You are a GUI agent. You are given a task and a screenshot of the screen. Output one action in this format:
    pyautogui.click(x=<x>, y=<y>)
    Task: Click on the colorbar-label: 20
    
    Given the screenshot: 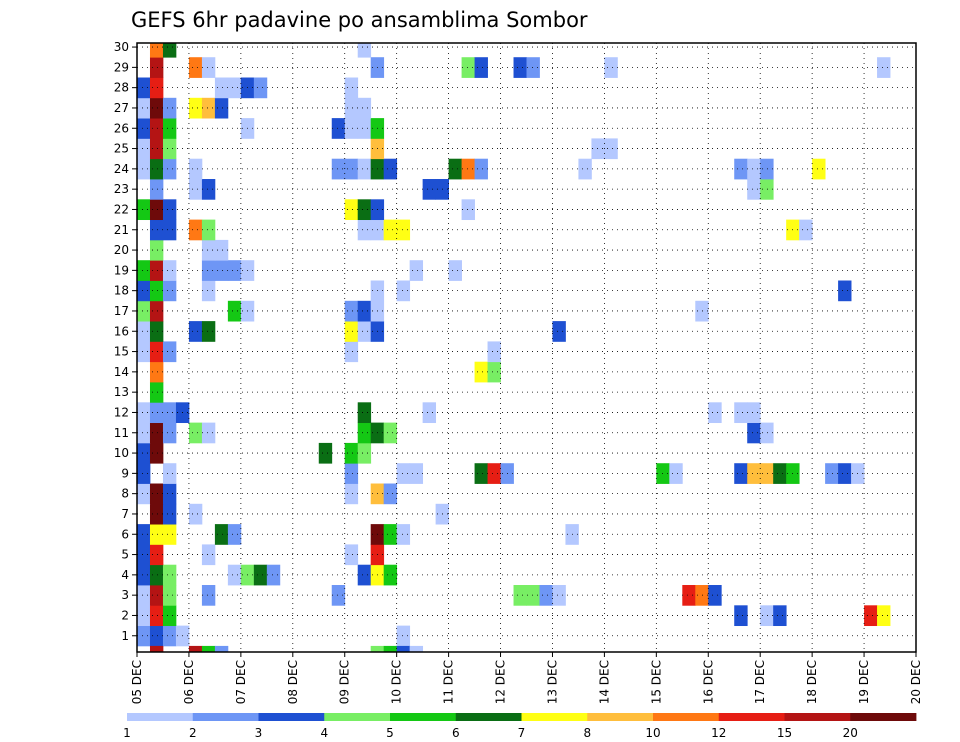 What is the action you would take?
    pyautogui.click(x=850, y=733)
    